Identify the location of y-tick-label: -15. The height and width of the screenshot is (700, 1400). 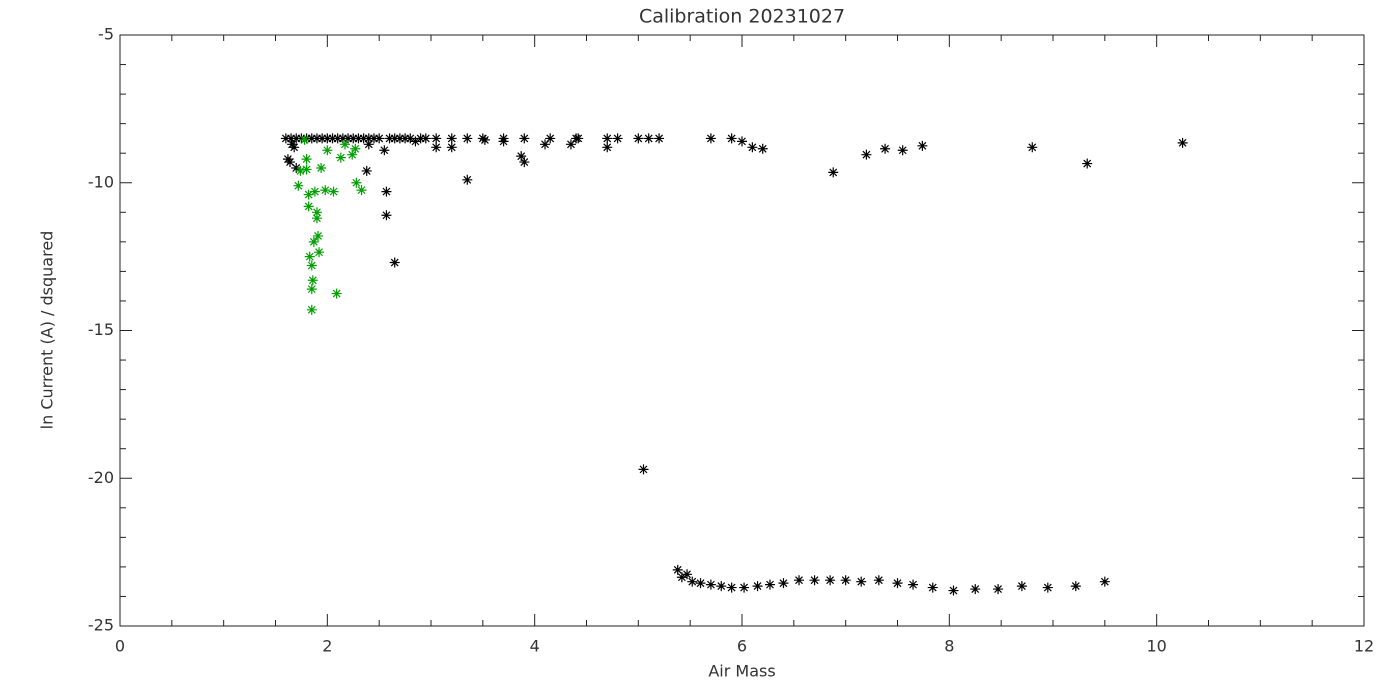
(101, 329).